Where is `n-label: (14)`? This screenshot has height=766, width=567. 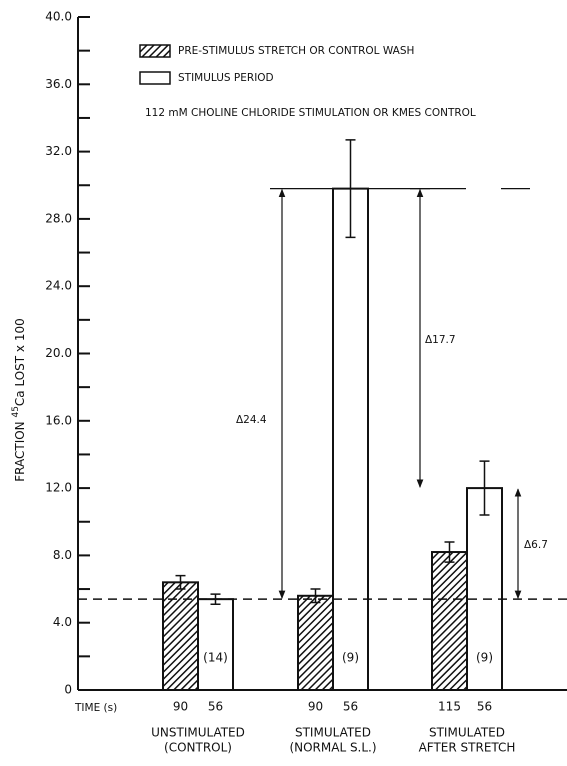
n-label: (14) is located at coordinates (215, 658).